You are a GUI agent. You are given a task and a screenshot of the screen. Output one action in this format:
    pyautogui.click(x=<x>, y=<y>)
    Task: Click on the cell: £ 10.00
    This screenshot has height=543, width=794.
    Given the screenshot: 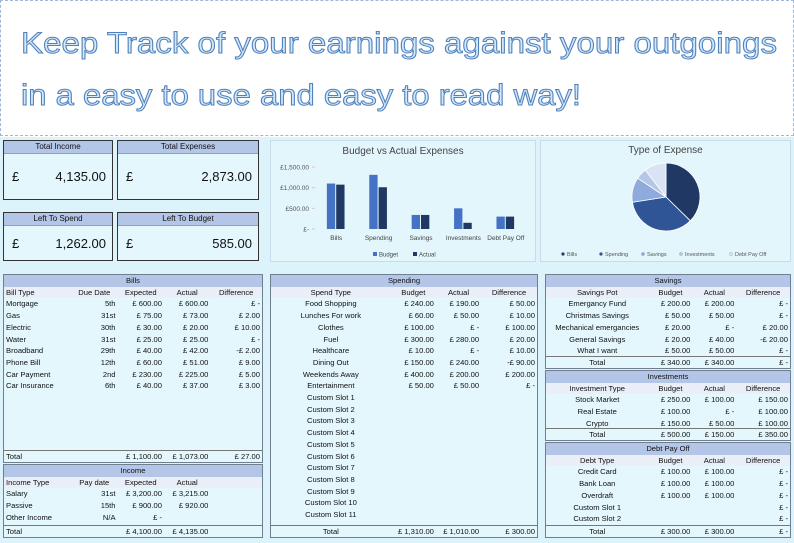 What is the action you would take?
    pyautogui.click(x=522, y=316)
    